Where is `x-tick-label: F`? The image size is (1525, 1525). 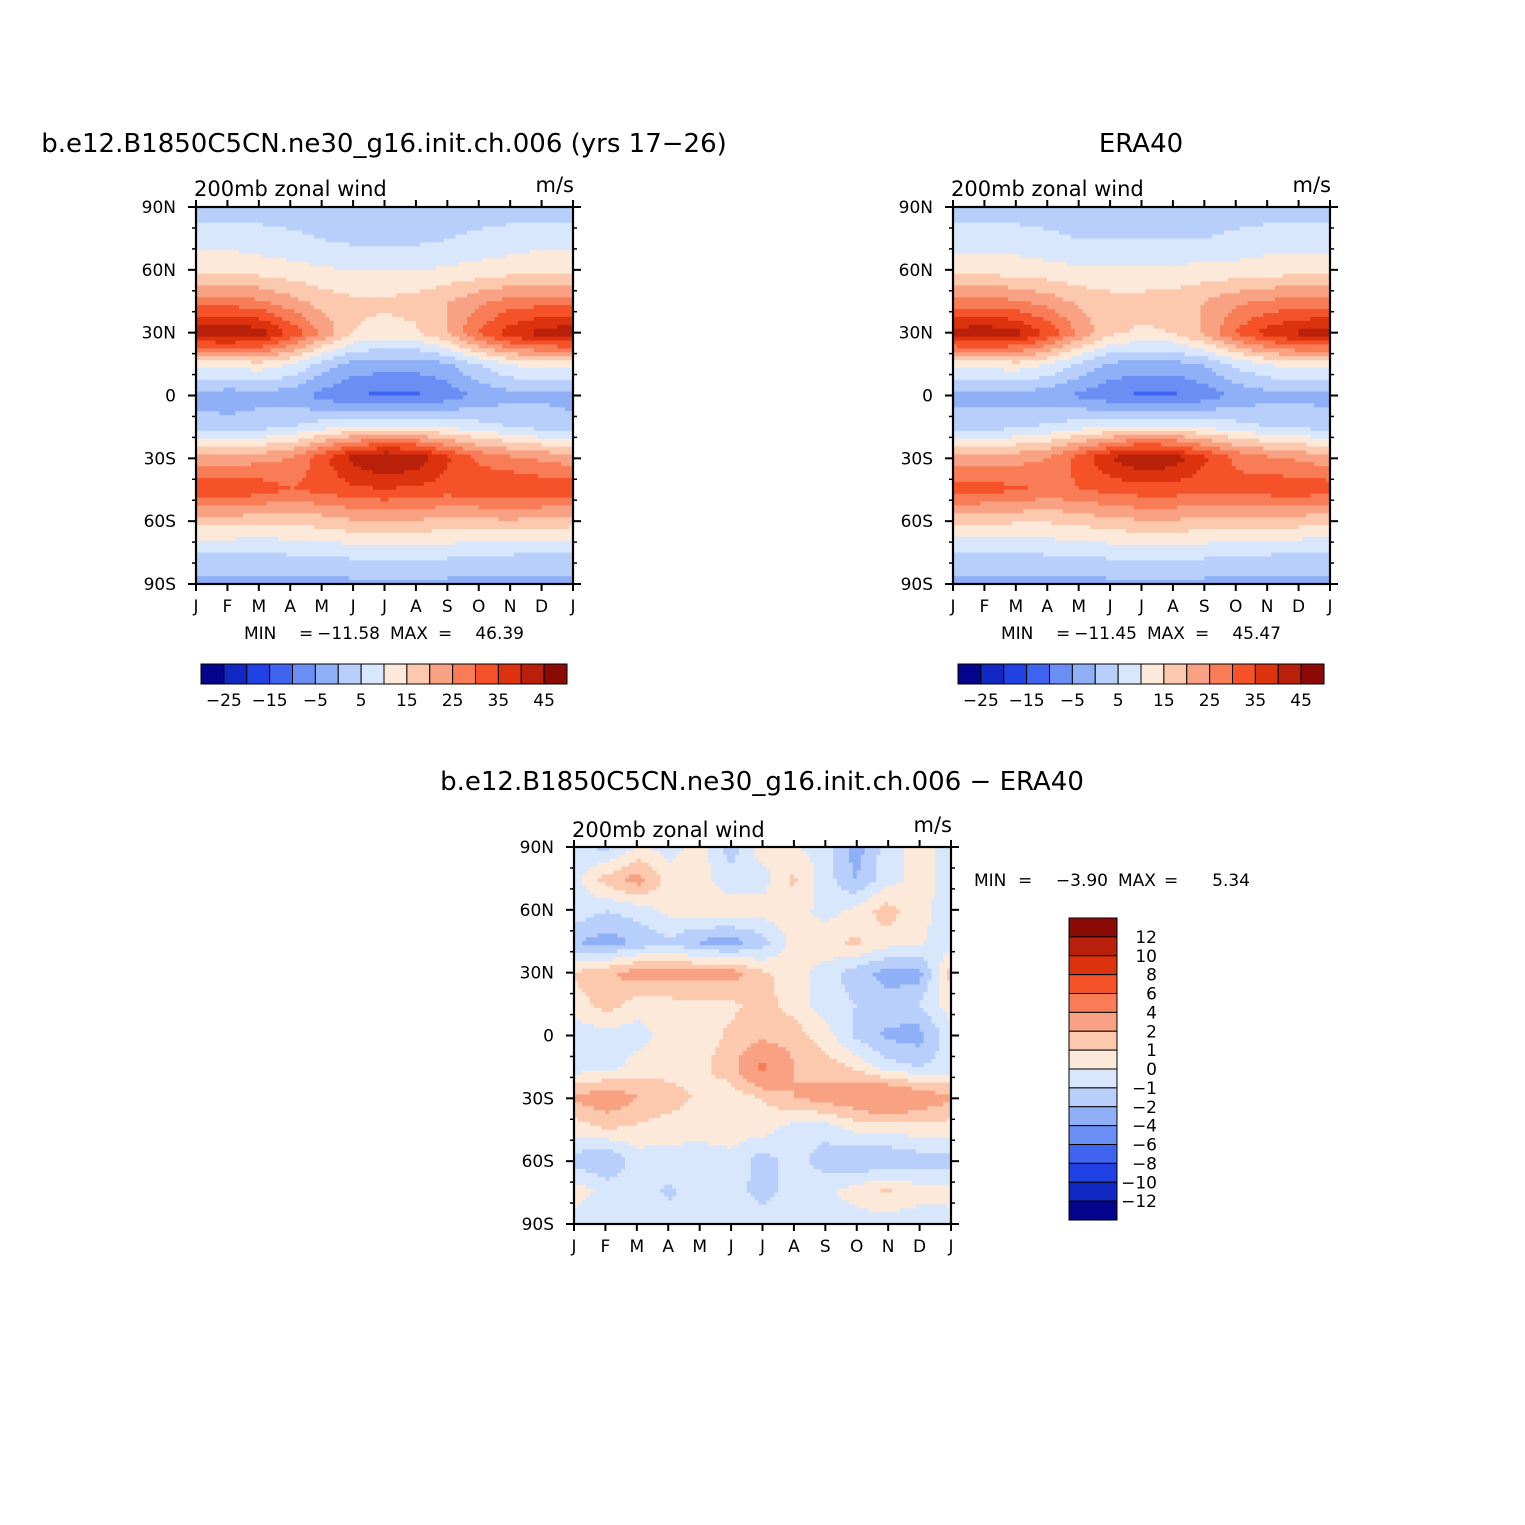 x-tick-label: F is located at coordinates (606, 1247).